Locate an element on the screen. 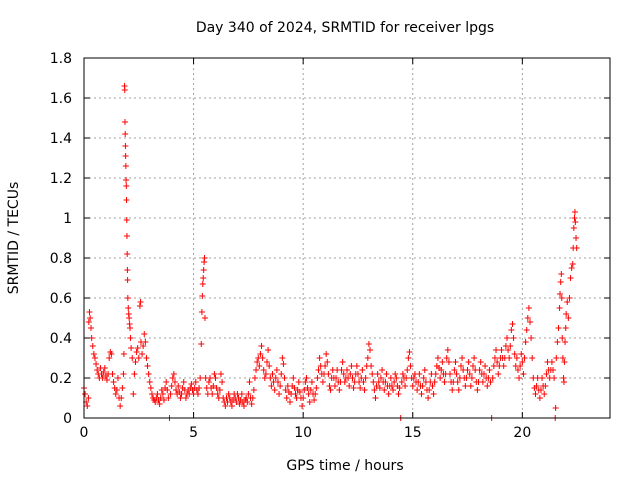  x-tick-label: 15 is located at coordinates (413, 433).